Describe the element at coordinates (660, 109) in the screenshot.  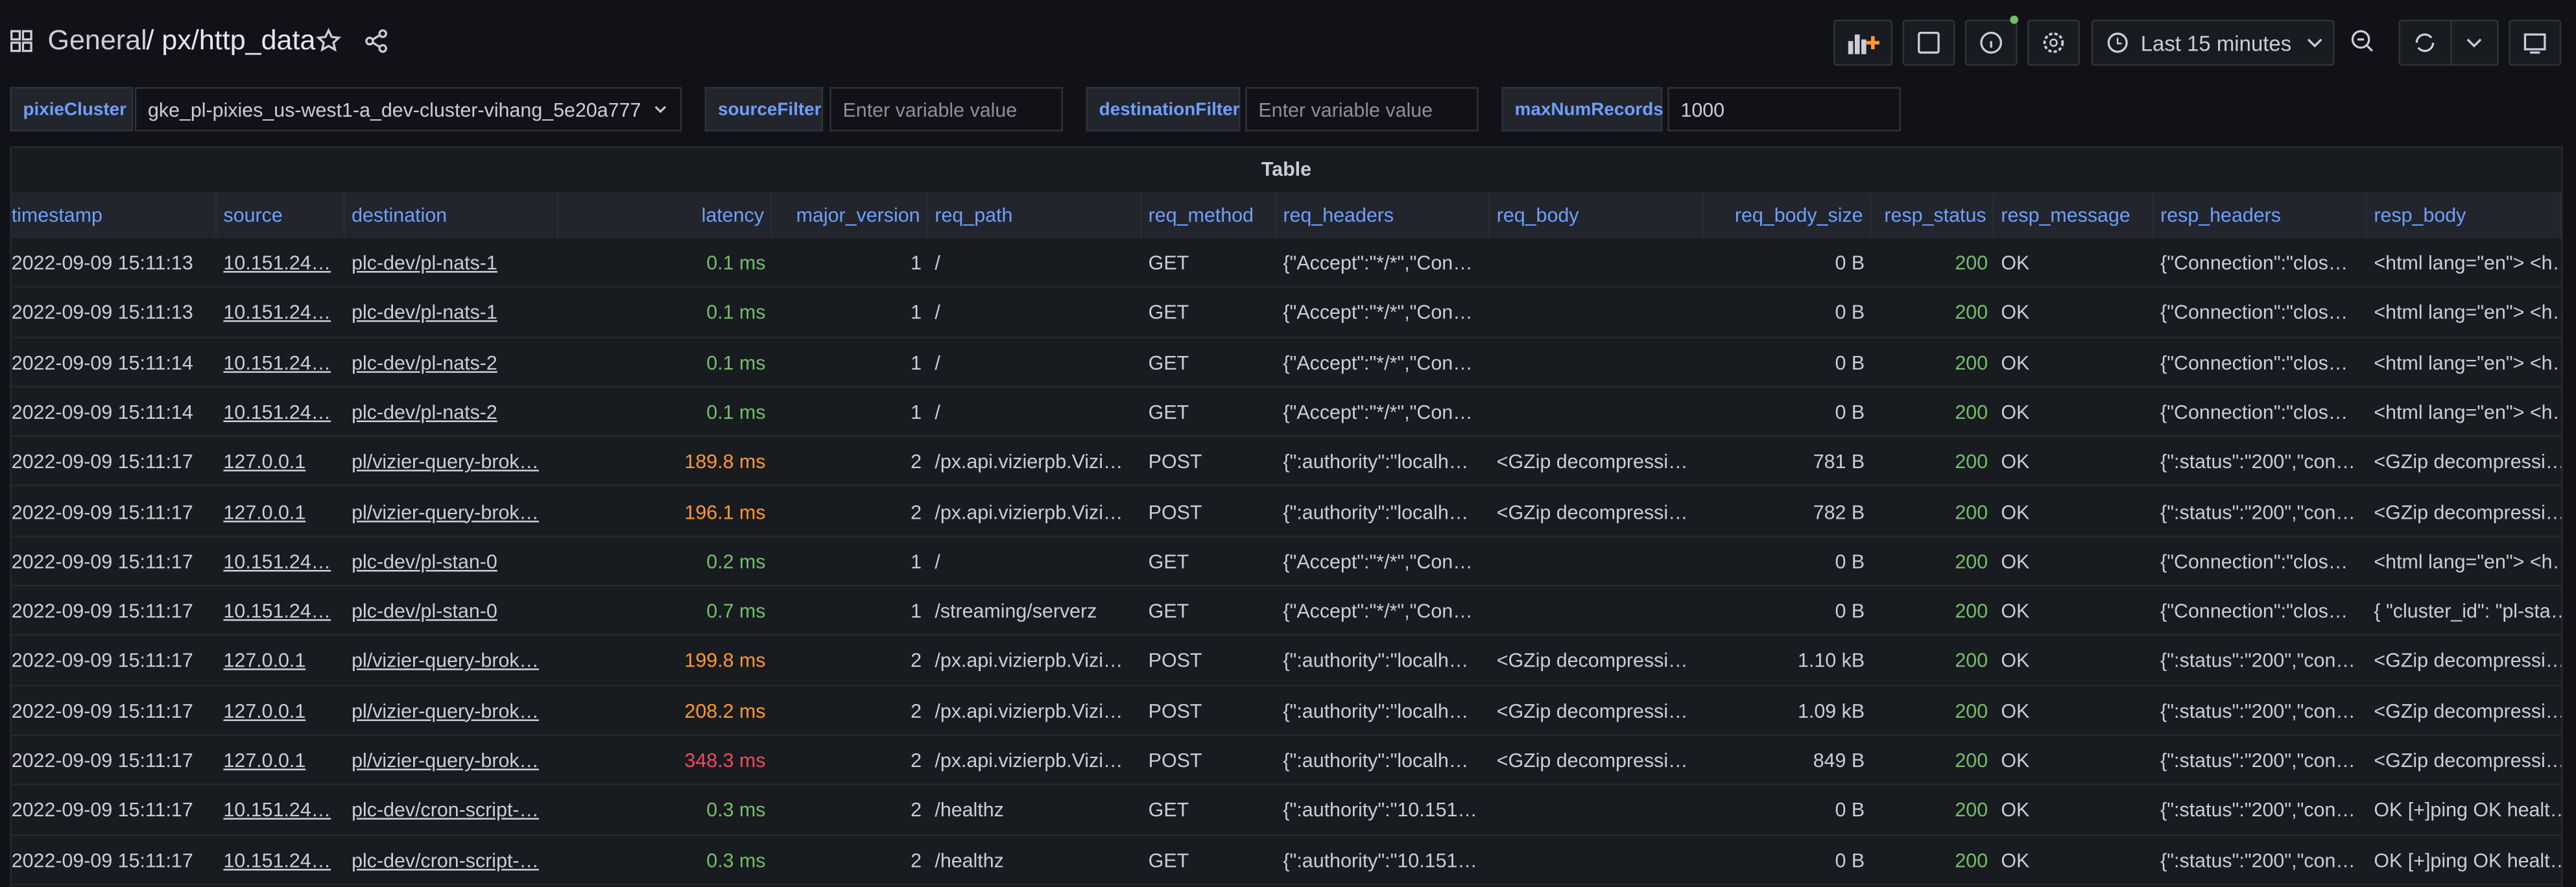
I see `chevron` at that location.